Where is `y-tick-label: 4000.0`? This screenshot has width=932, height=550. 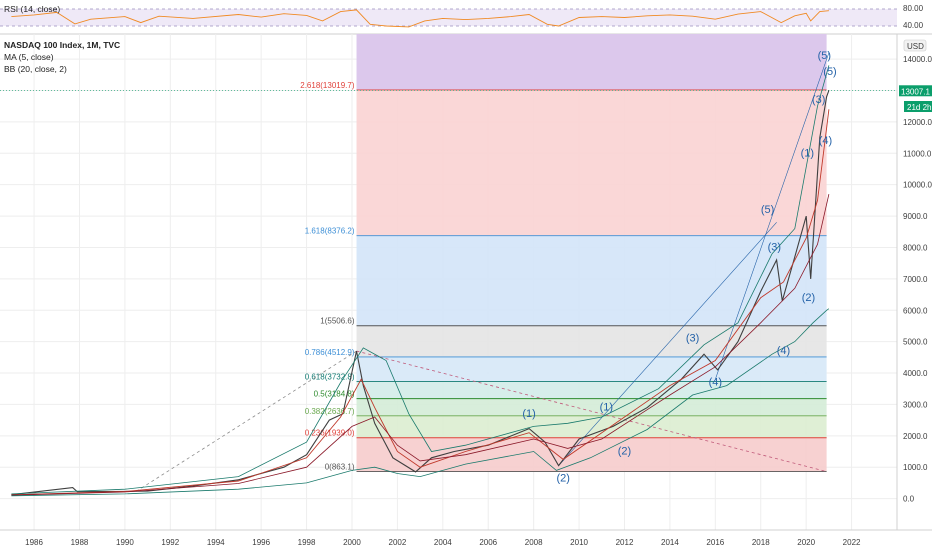
y-tick-label: 4000.0 is located at coordinates (915, 373).